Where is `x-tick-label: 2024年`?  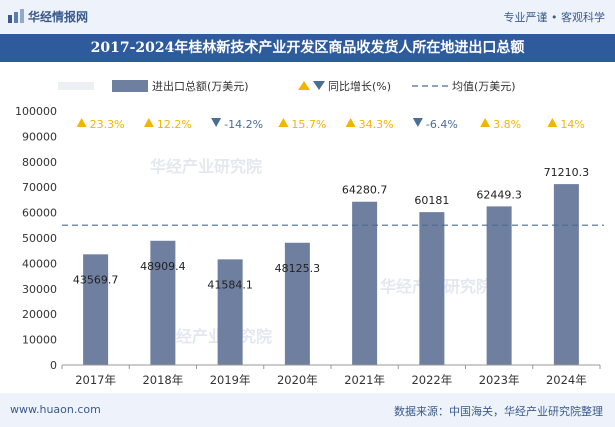 x-tick-label: 2024年 is located at coordinates (566, 380).